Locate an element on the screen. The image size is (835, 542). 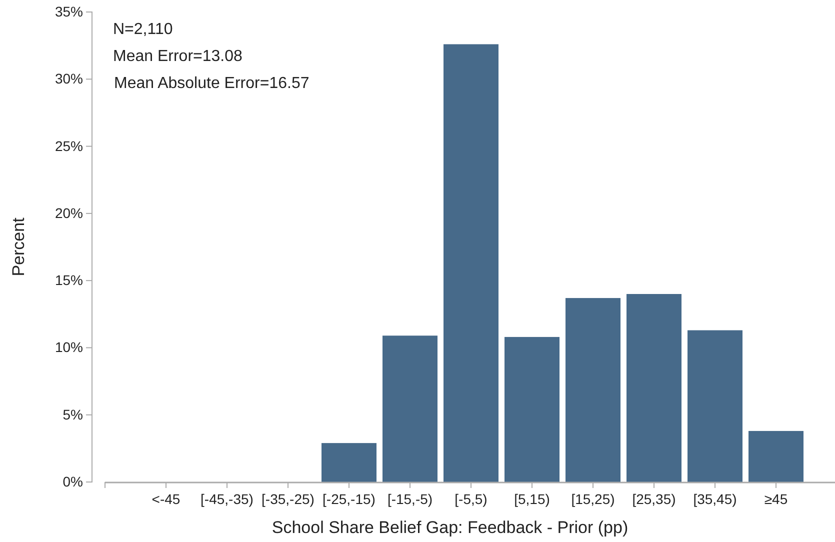
x-axis-title: School Share Belief Gap: Feedback - Prior (pp) is located at coordinates (450, 527).